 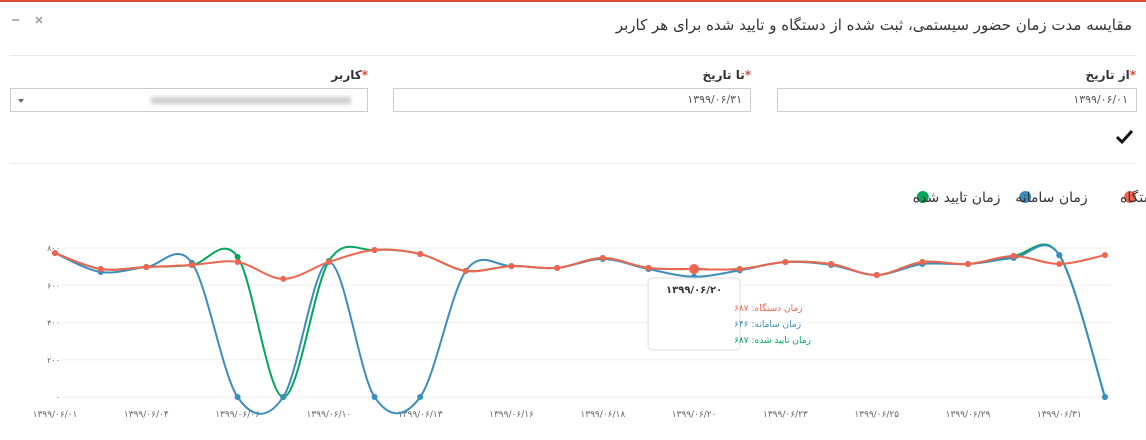 What do you see at coordinates (329, 415) in the screenshot?
I see `x-tick-label: ۱۳۹۹/۰۶/۱۰` at bounding box center [329, 415].